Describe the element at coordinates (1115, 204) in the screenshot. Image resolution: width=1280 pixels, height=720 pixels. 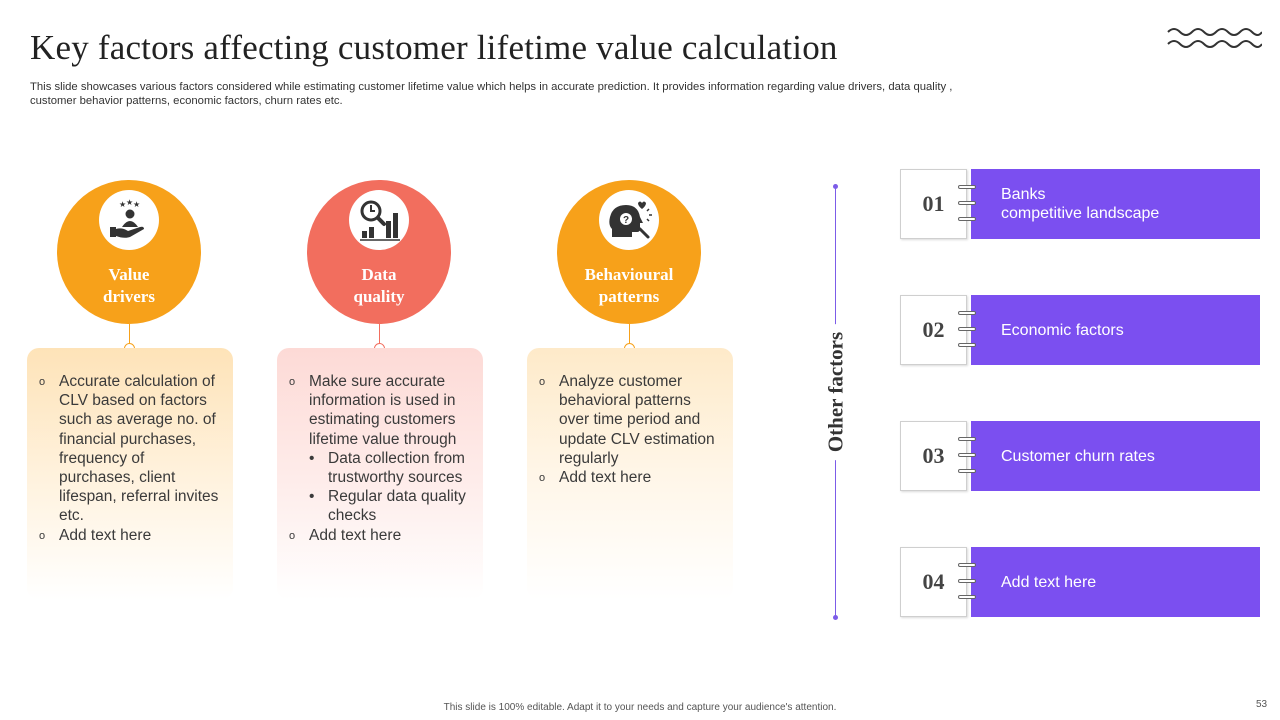
I see `factor-item-01: Banks competitive landscape` at that location.